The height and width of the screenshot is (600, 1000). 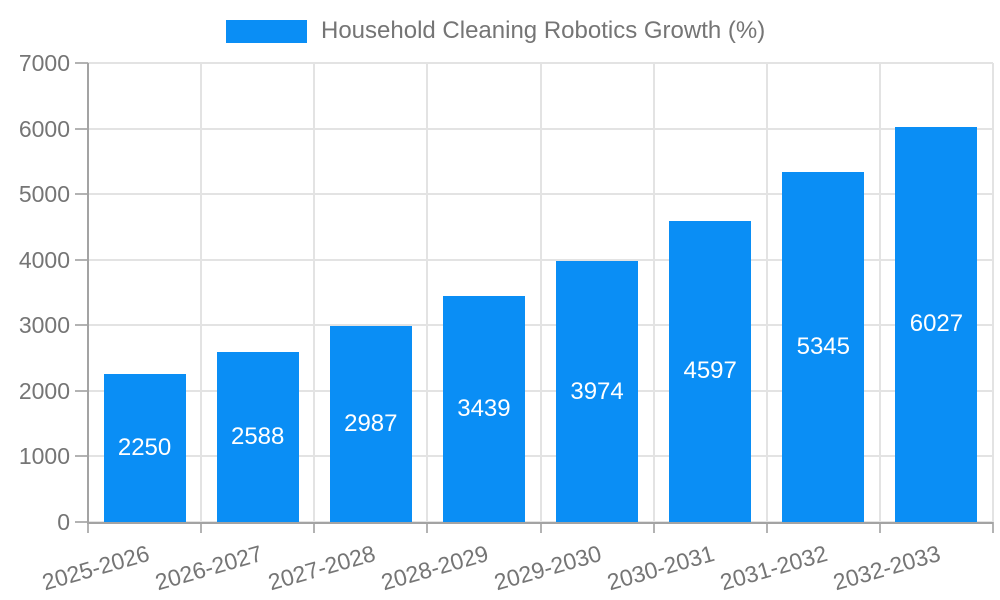 I want to click on legend: Household Cleaning Robotics Growth (%), so click(x=495, y=31).